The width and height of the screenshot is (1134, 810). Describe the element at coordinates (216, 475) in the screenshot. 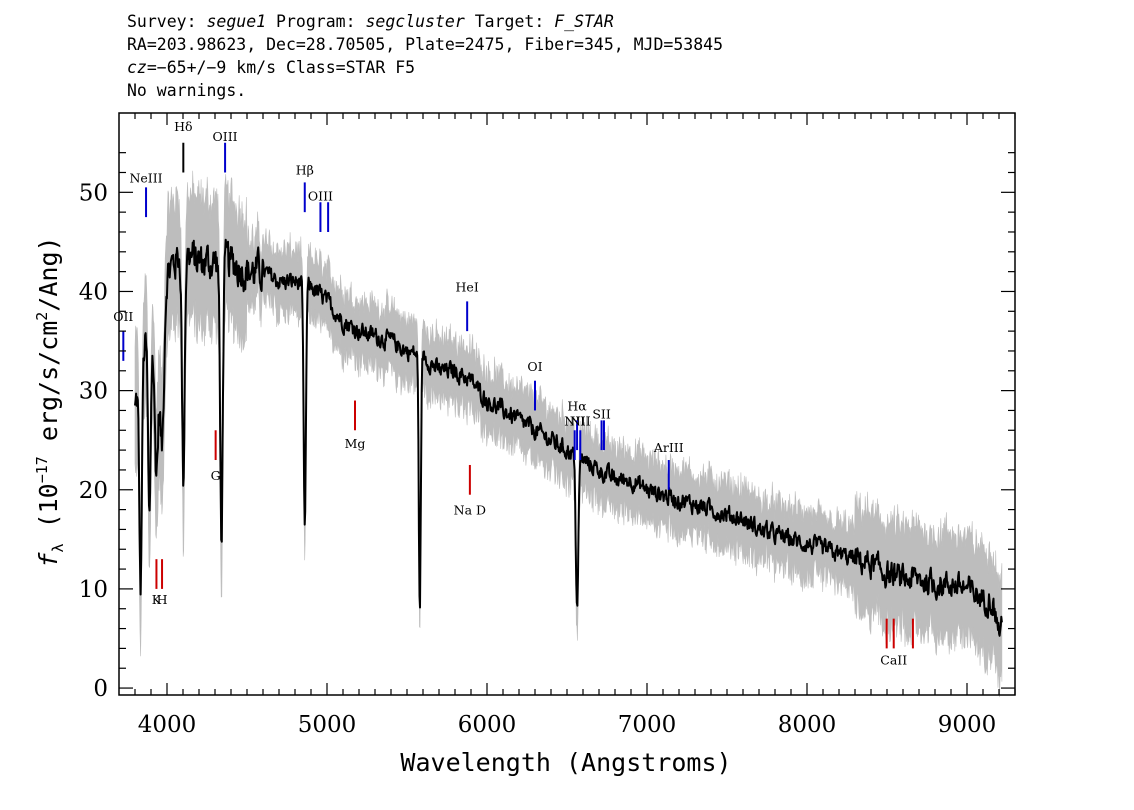

I see `absorption-line-label: G` at that location.